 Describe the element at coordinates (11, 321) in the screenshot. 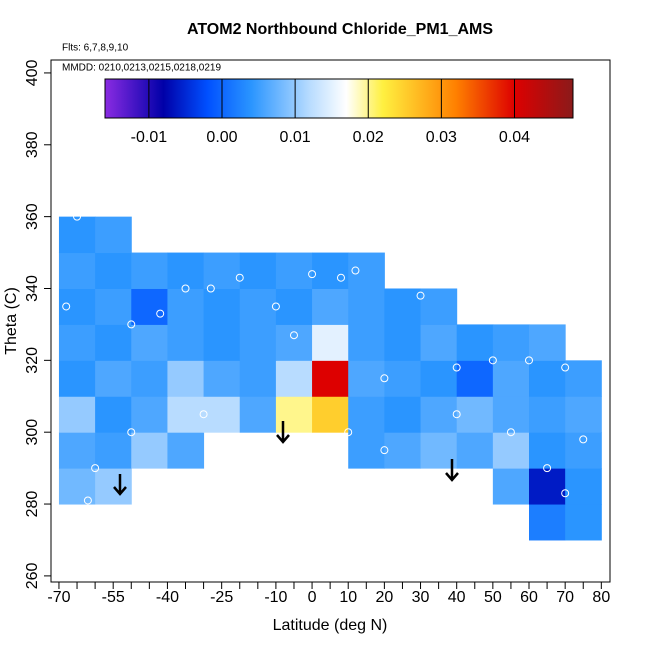

I see `y-axis-label: Theta (C)` at that location.